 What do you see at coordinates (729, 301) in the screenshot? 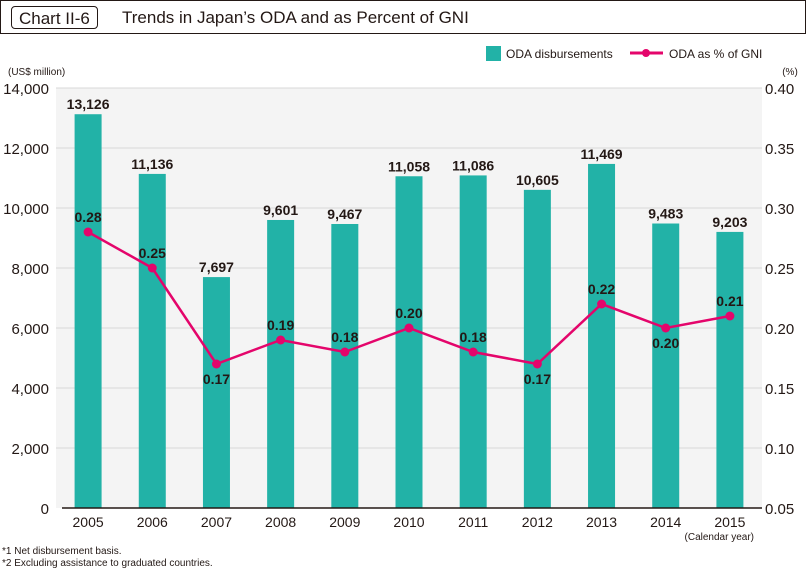
I see `line-data-label: 0.21` at bounding box center [729, 301].